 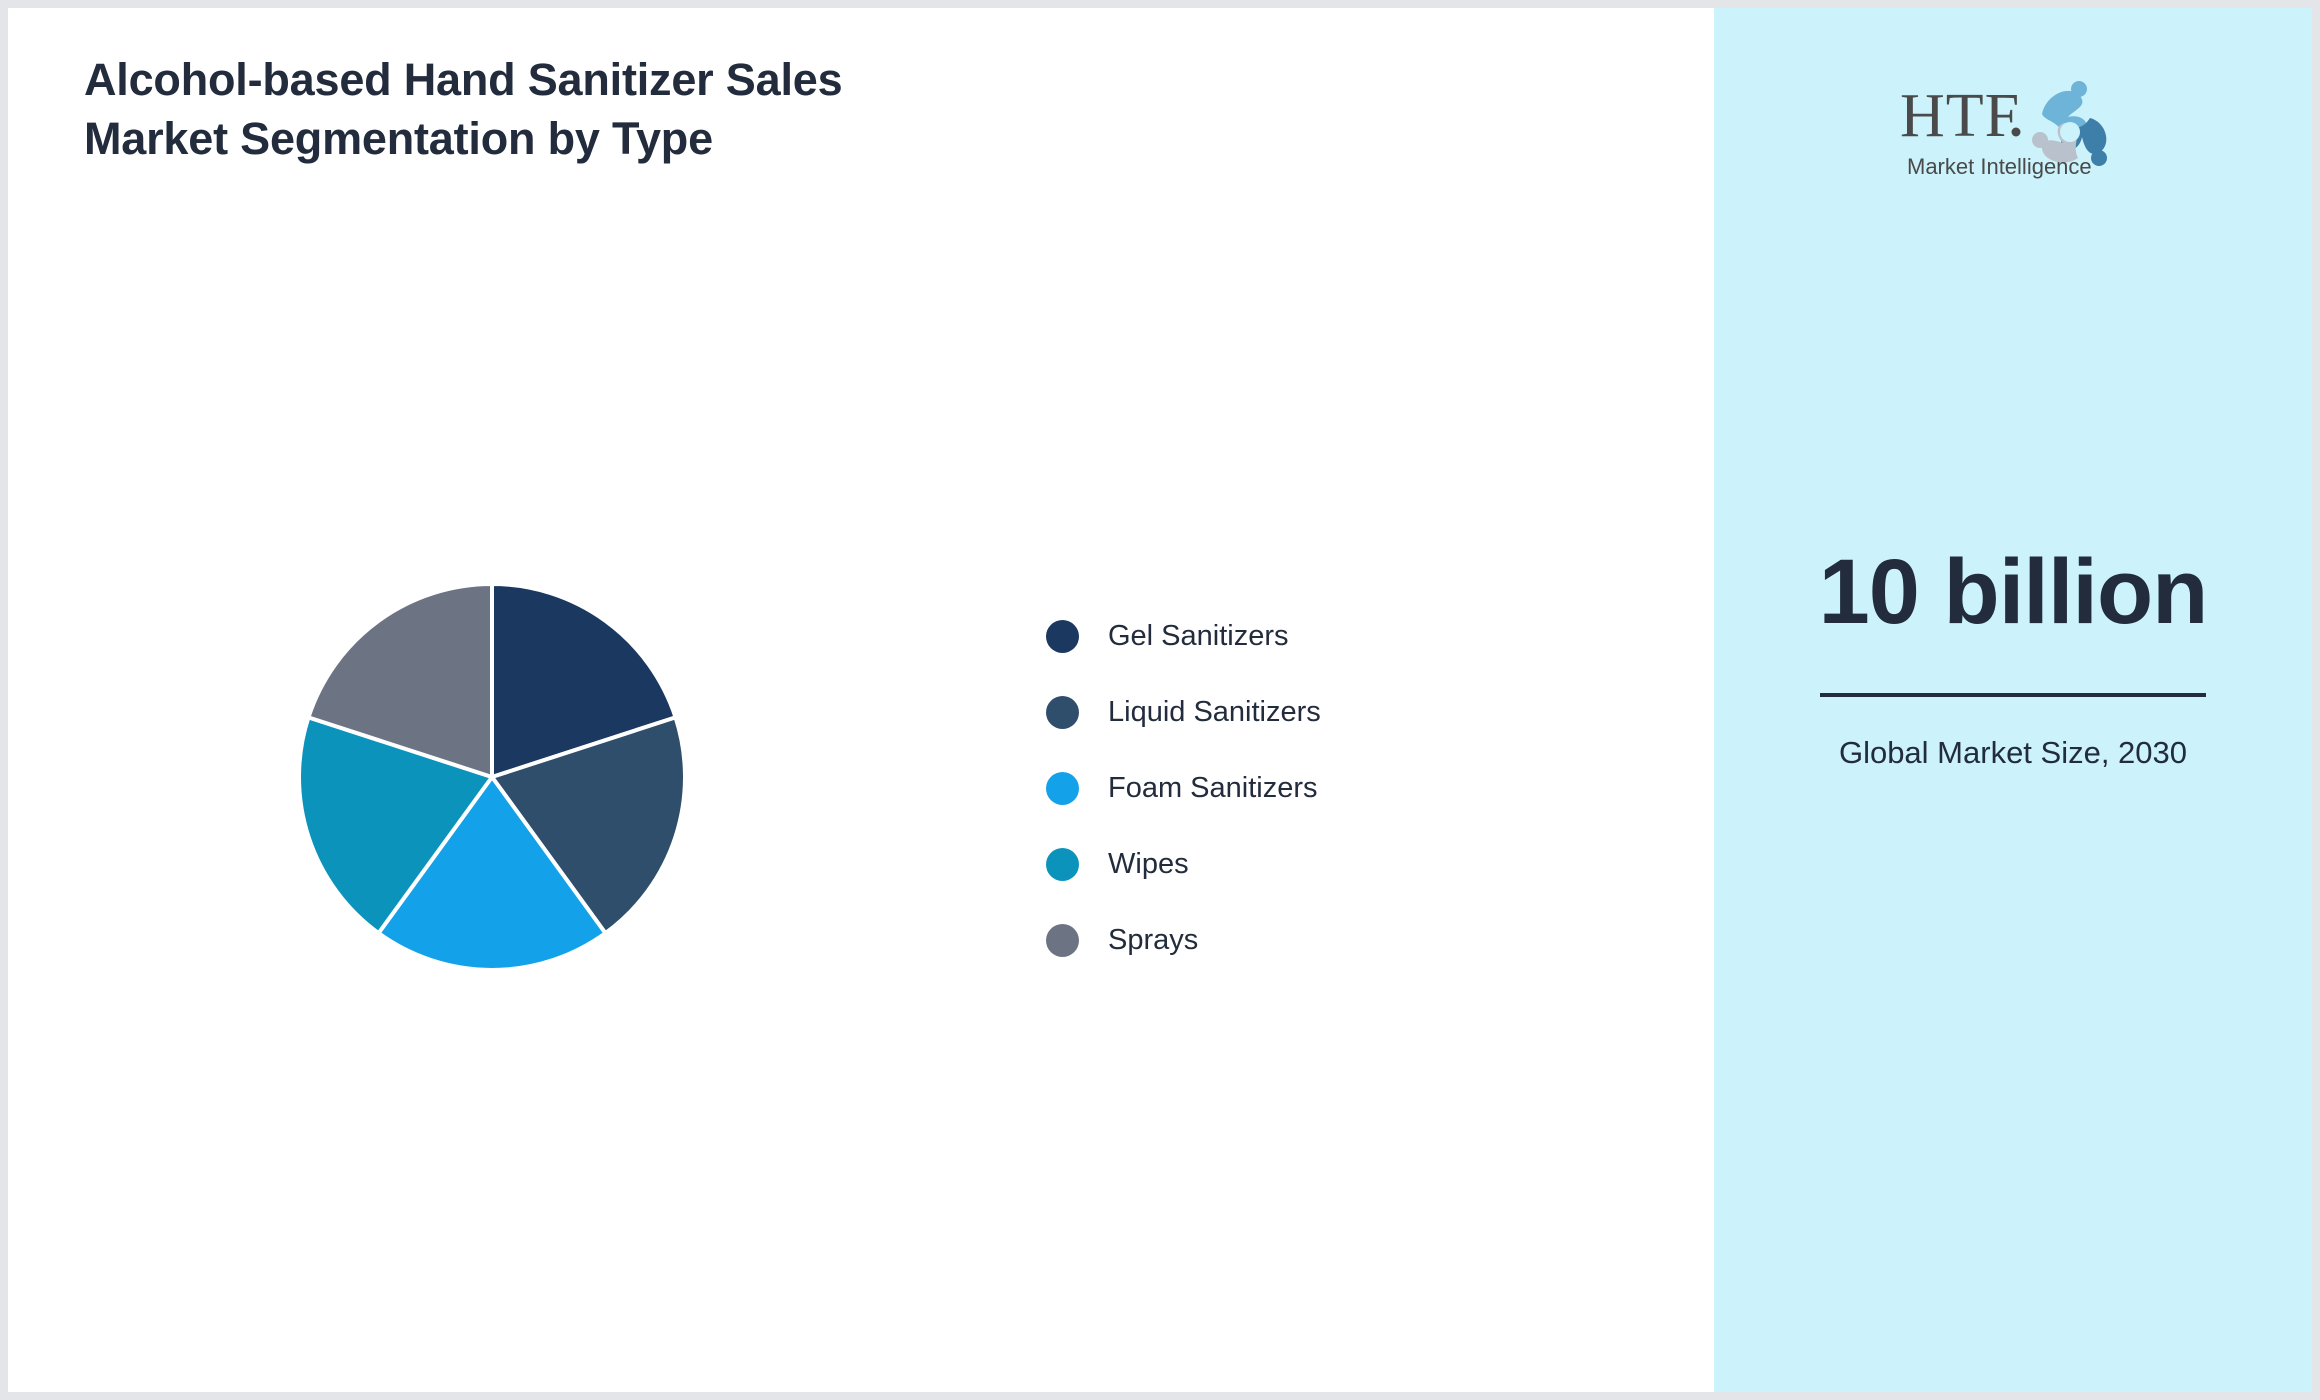 What do you see at coordinates (2013, 752) in the screenshot?
I see `stat-caption: Global Market Size, 2030` at bounding box center [2013, 752].